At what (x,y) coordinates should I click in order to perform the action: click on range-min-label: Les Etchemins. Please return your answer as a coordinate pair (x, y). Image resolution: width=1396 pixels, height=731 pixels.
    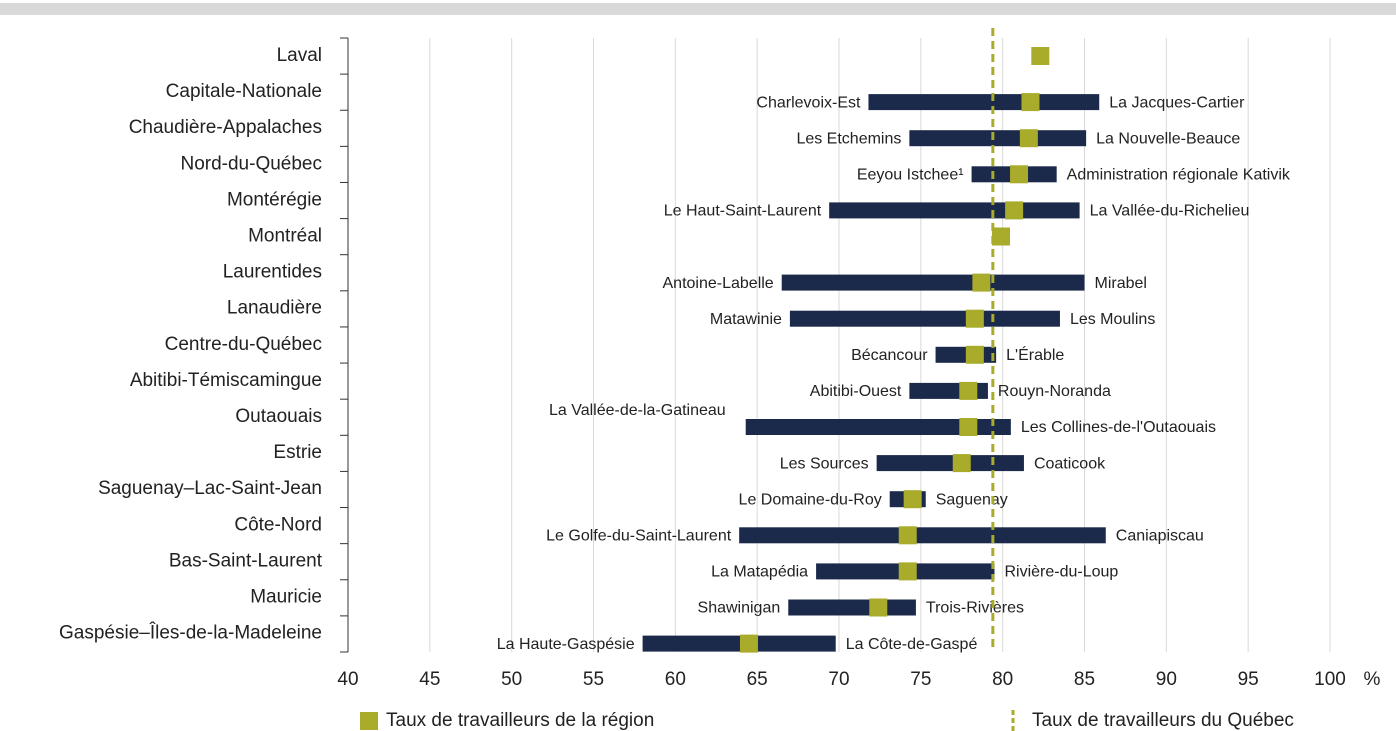
    Looking at the image, I should click on (848, 138).